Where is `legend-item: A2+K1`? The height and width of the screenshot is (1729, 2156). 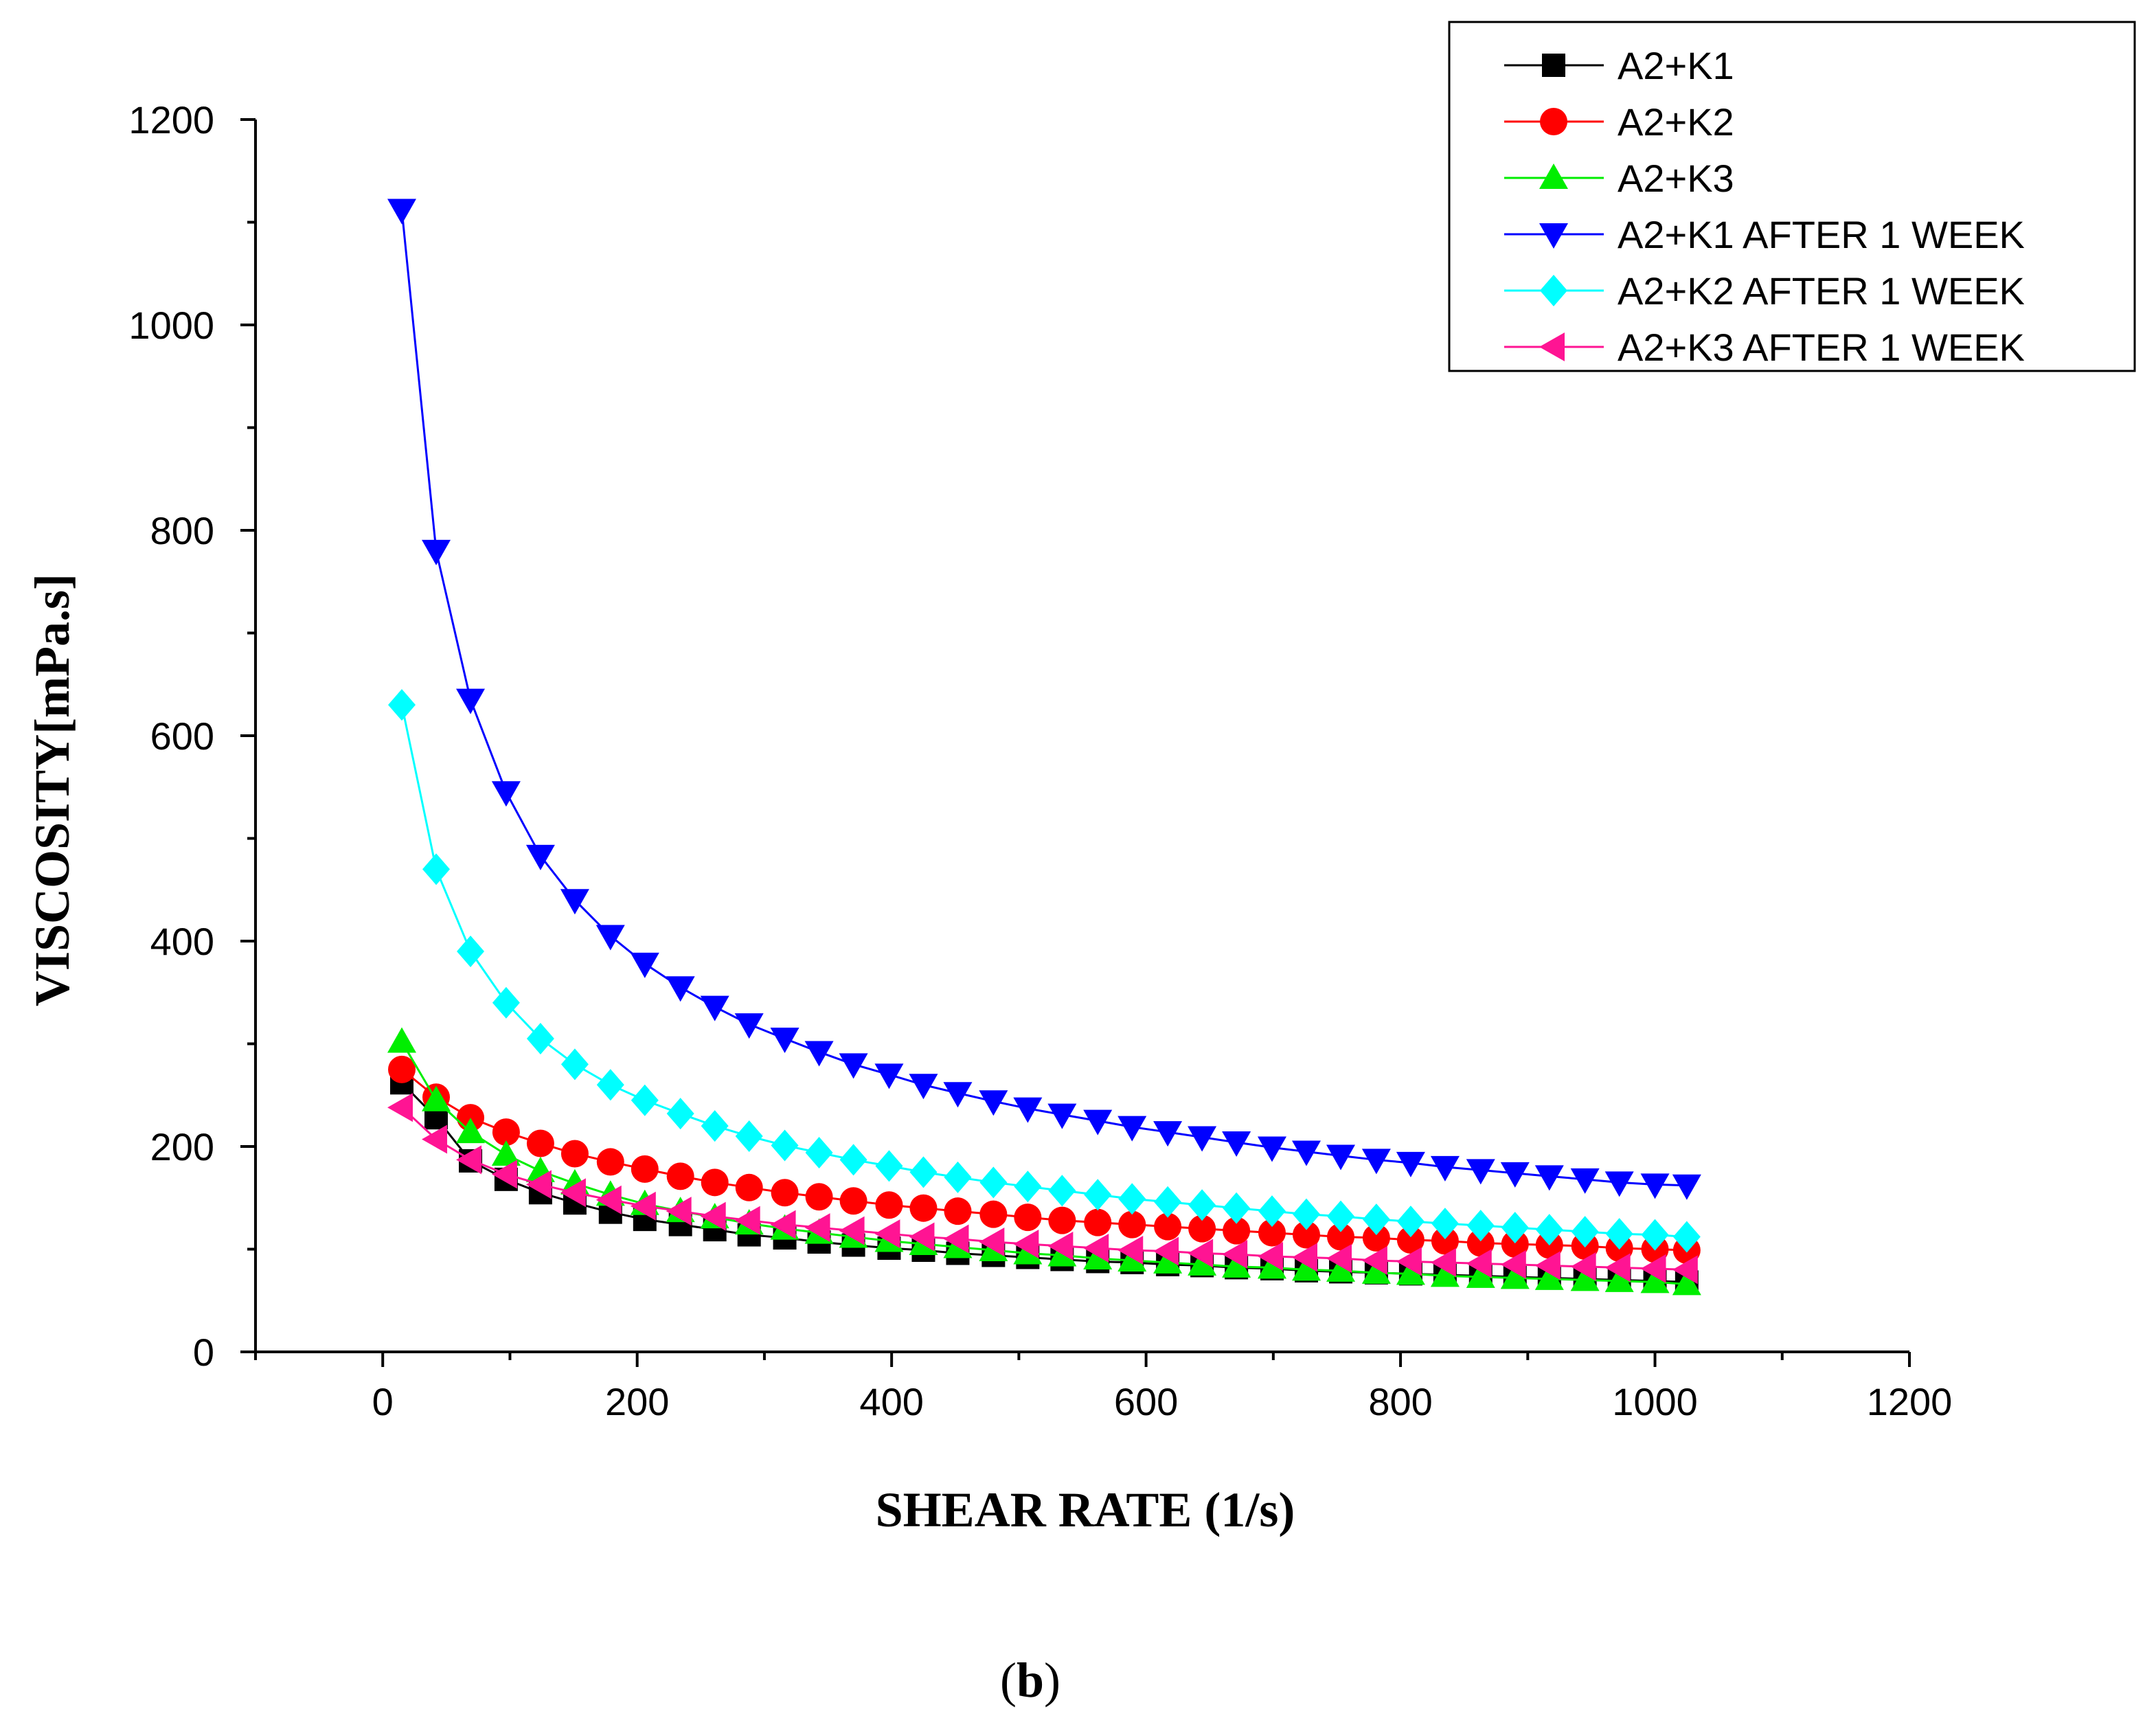 legend-item: A2+K1 is located at coordinates (1619, 65).